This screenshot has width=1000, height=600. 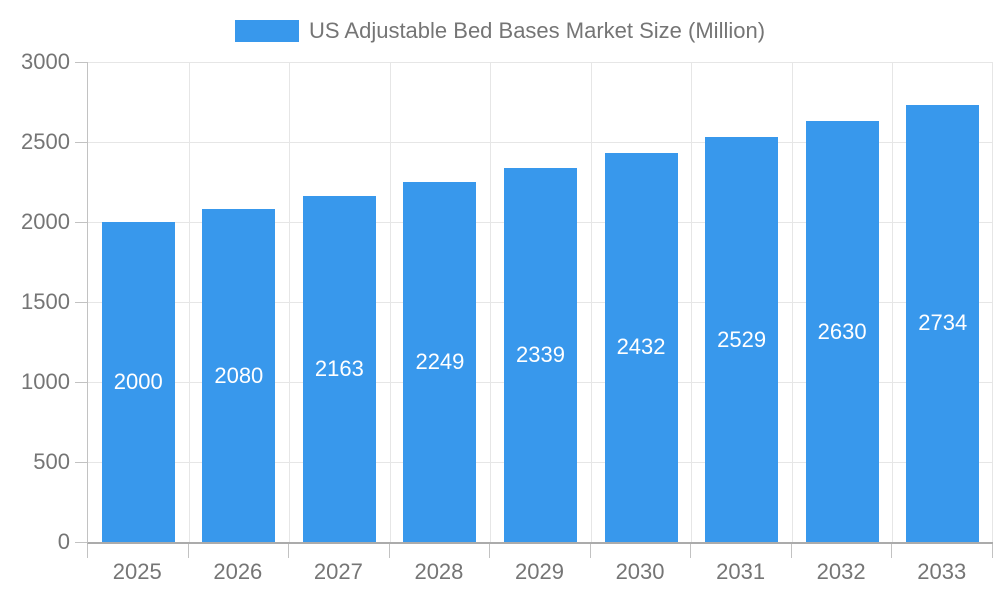 I want to click on bar-2033: 2734, so click(x=943, y=323).